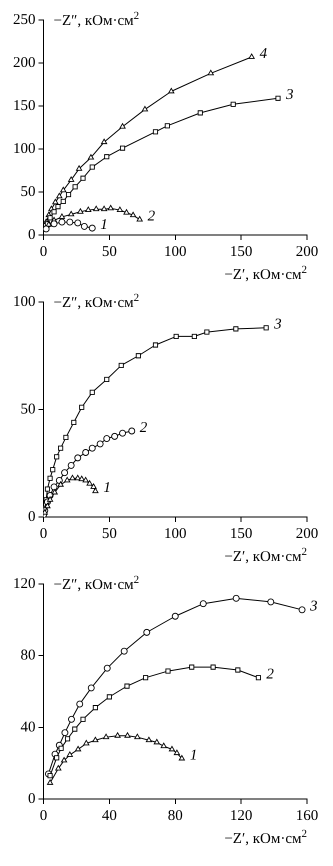 This screenshot has width=333, height=866. What do you see at coordinates (24, 20) in the screenshot?
I see `y-tick-label: 250` at bounding box center [24, 20].